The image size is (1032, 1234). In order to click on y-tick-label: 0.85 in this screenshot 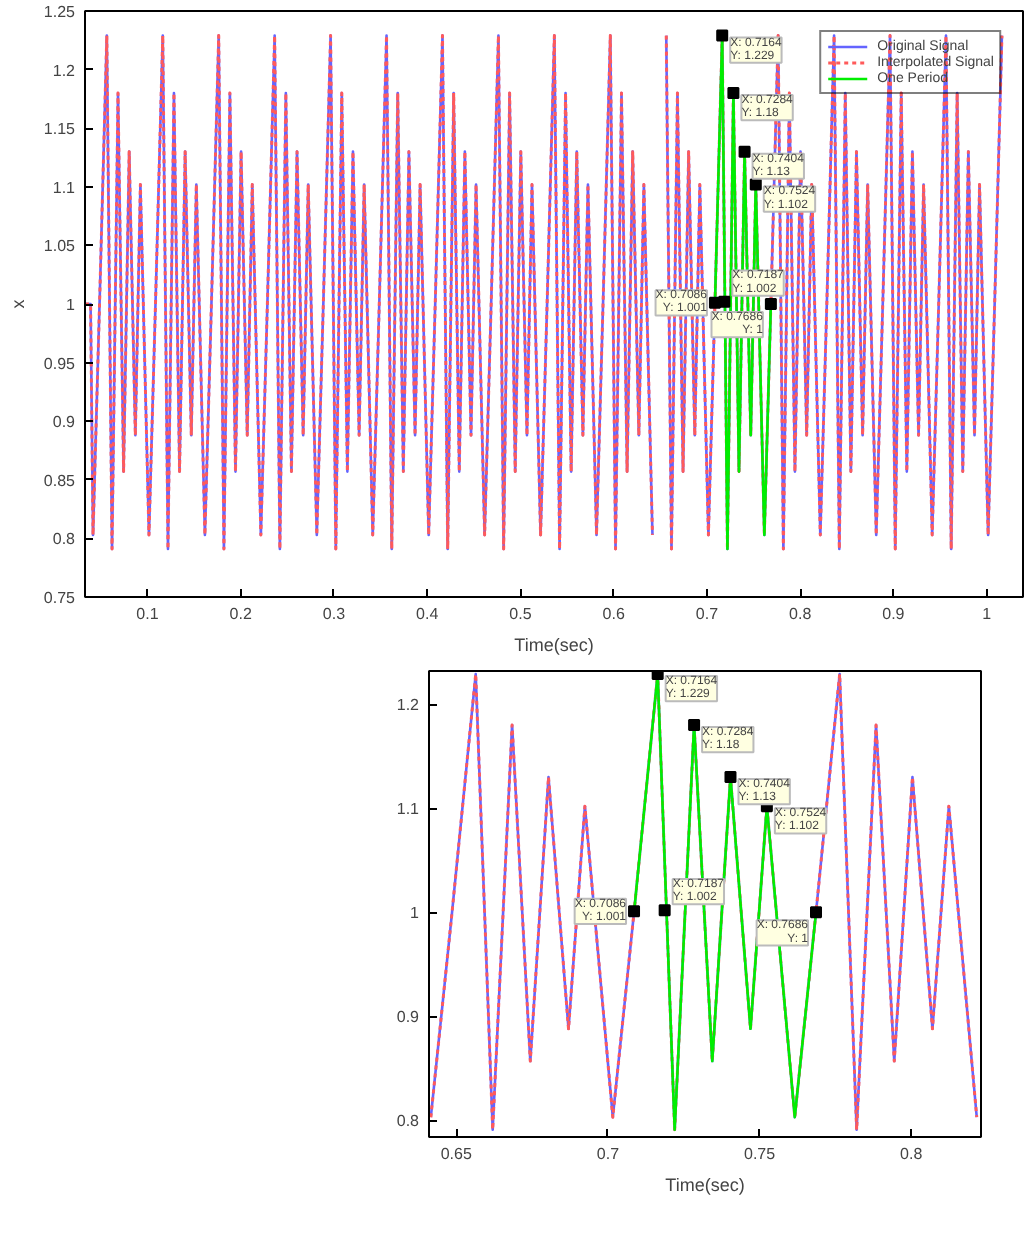, I will do `click(60, 480)`.